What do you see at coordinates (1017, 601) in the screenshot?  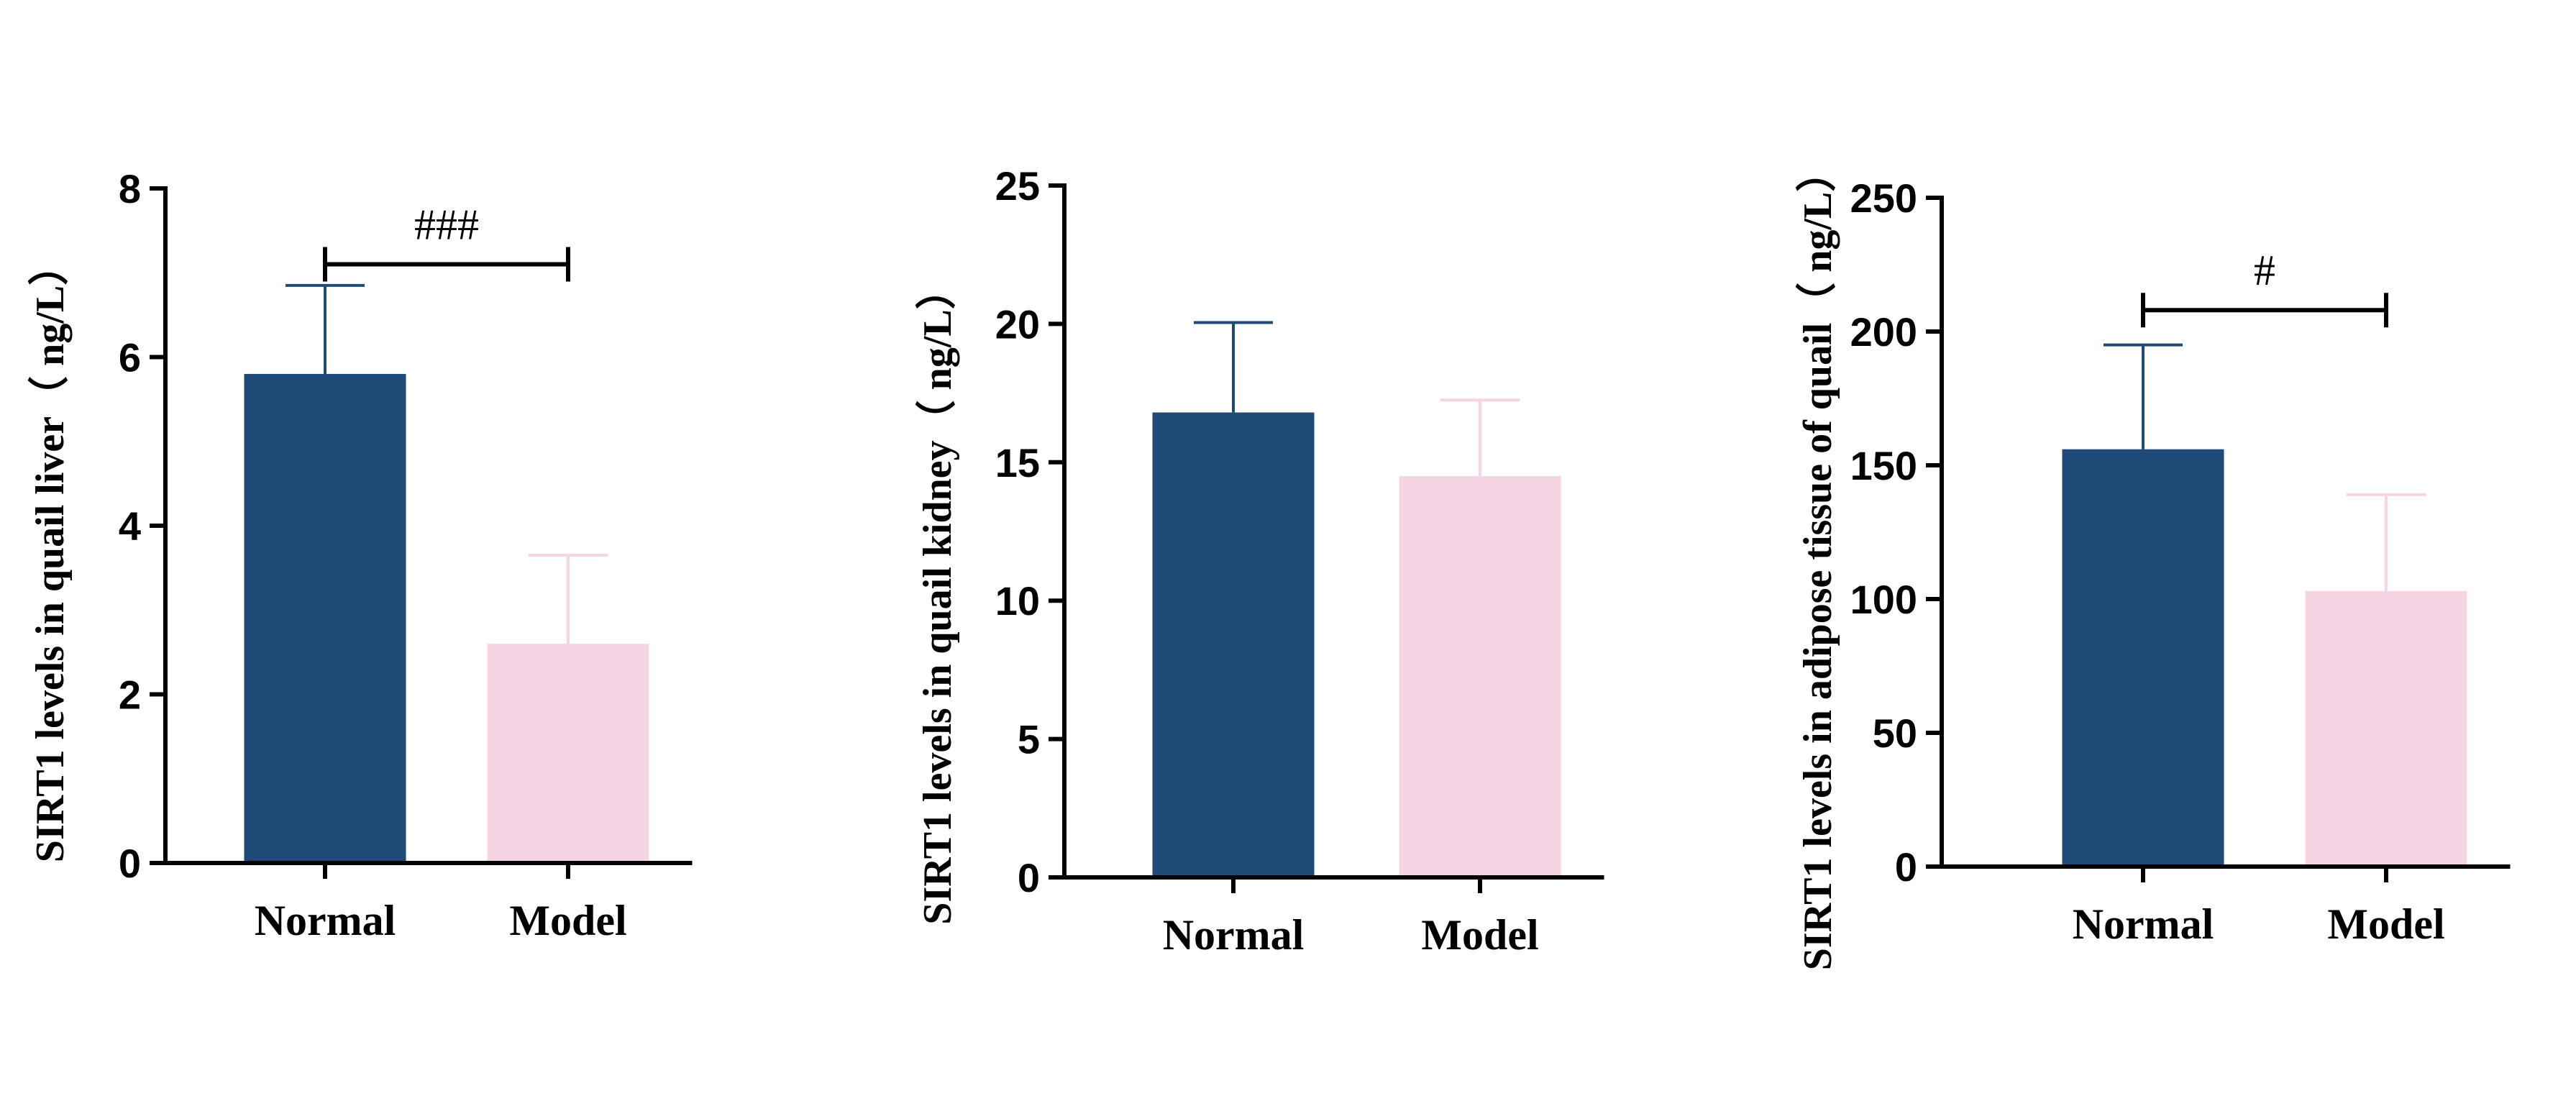 I see `kidney-ytick-label-10: 10` at bounding box center [1017, 601].